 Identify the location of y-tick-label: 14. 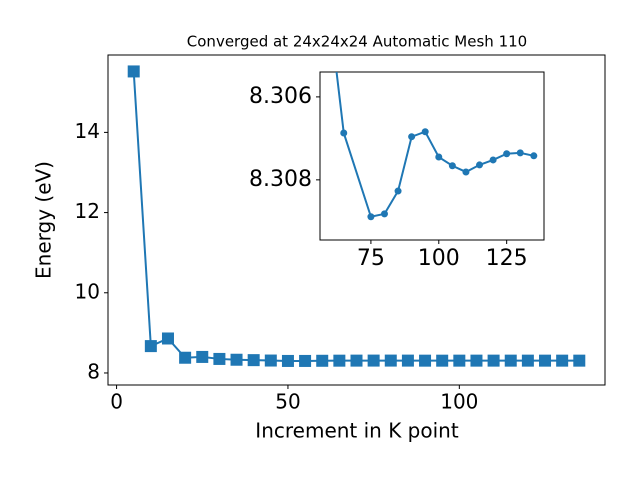
(87, 131).